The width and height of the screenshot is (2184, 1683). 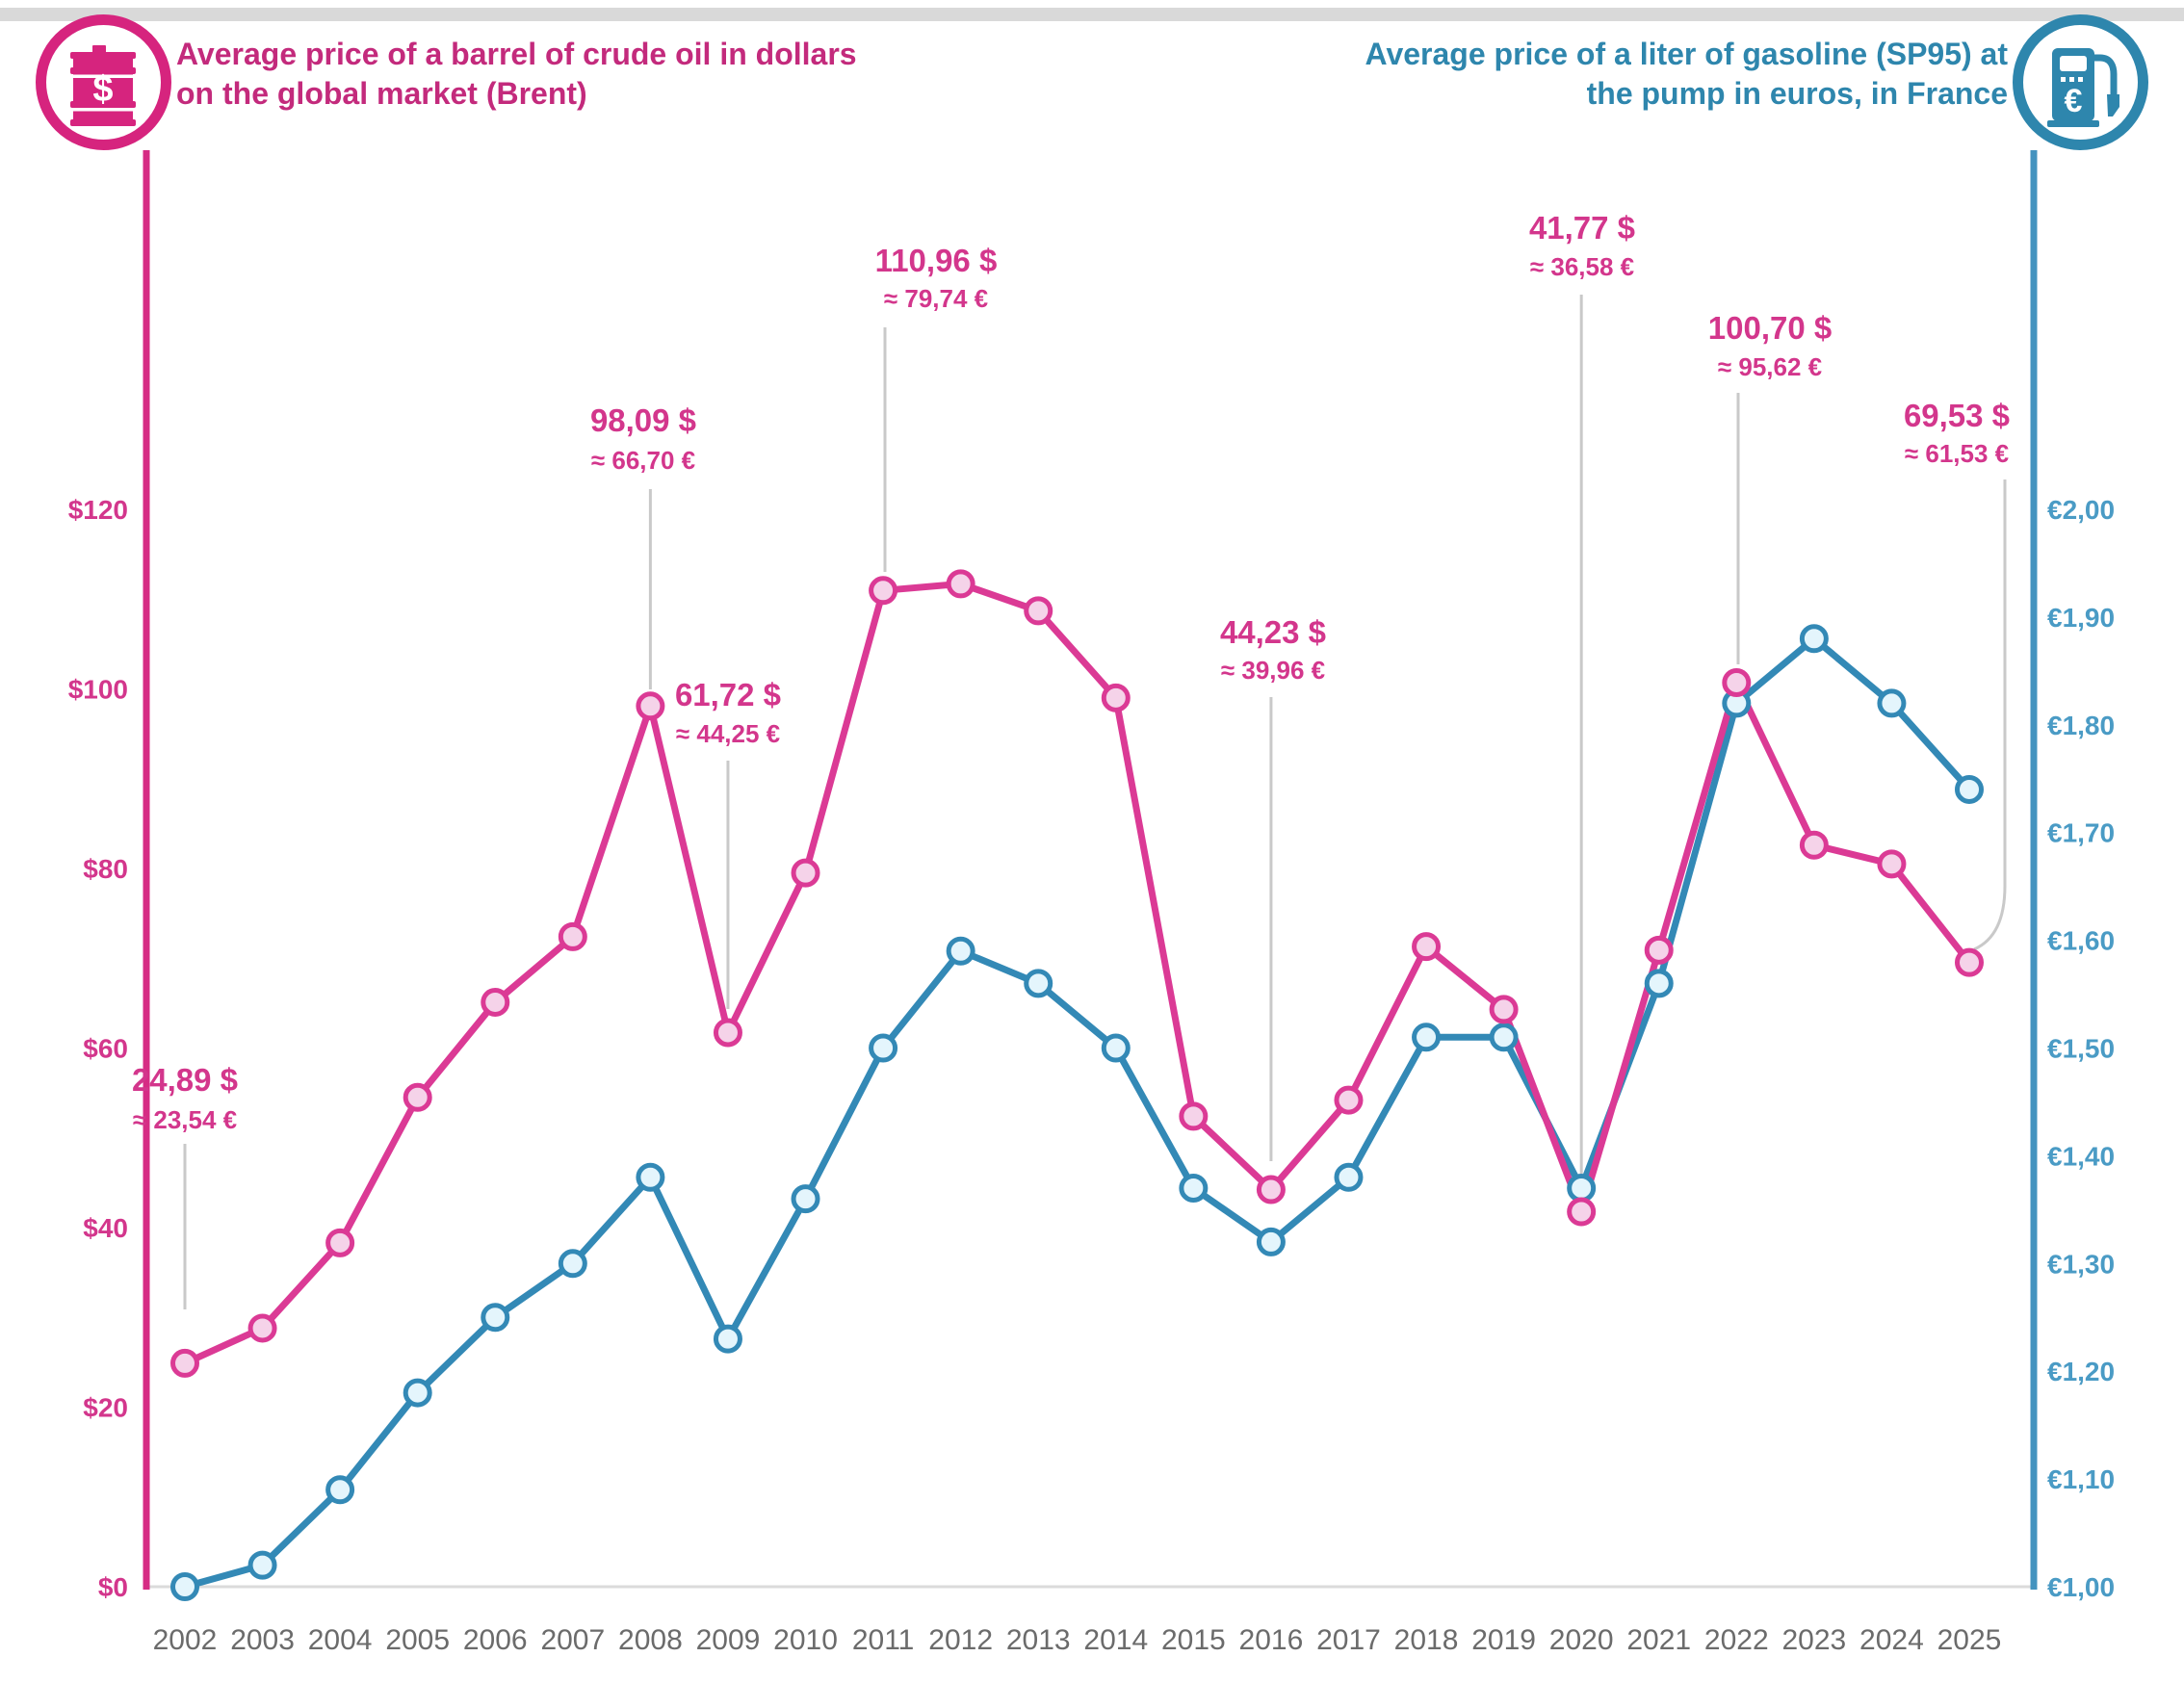 I want to click on annotation-eur-value: ≈ 66,70 €, so click(x=643, y=460).